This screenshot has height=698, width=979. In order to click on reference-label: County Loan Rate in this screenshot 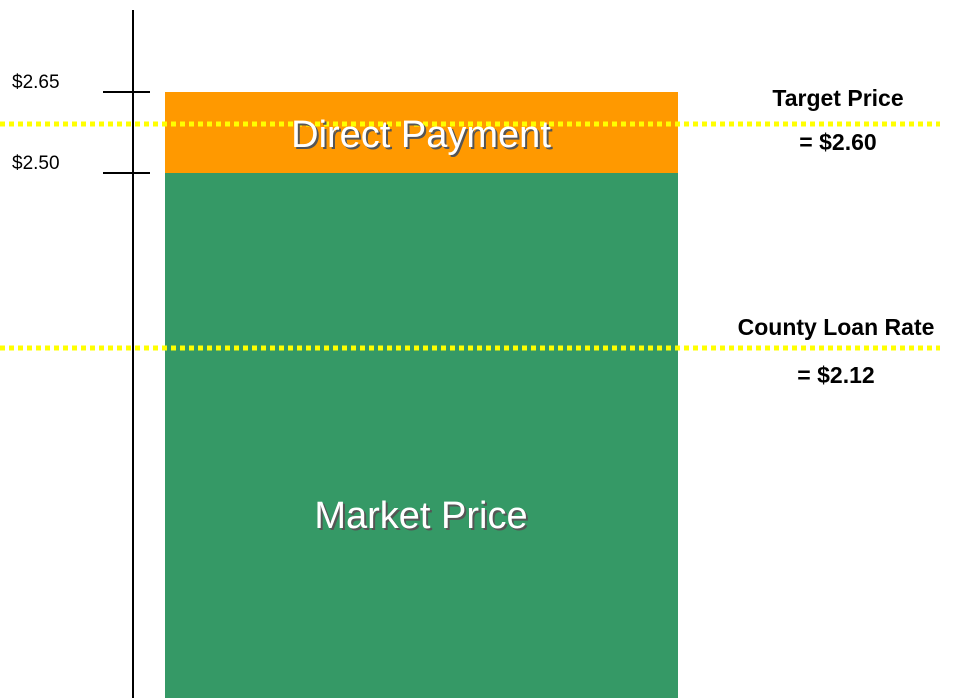, I will do `click(836, 327)`.